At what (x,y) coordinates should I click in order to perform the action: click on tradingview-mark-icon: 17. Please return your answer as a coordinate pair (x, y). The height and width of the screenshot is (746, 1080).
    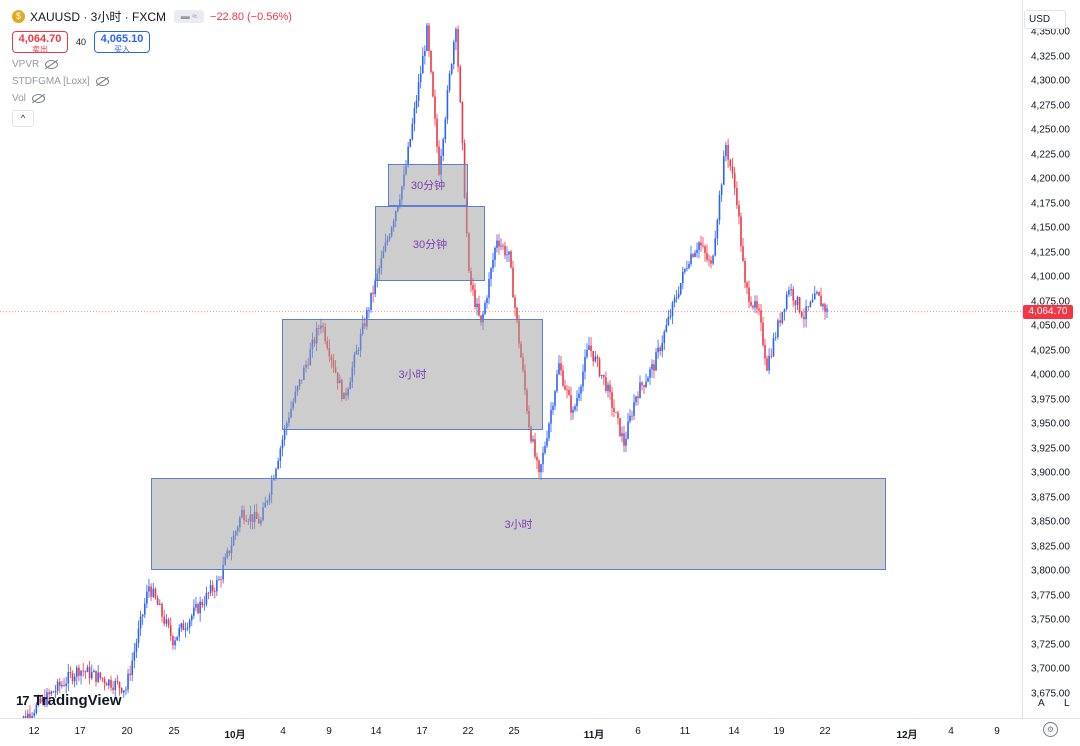
    Looking at the image, I should click on (23, 700).